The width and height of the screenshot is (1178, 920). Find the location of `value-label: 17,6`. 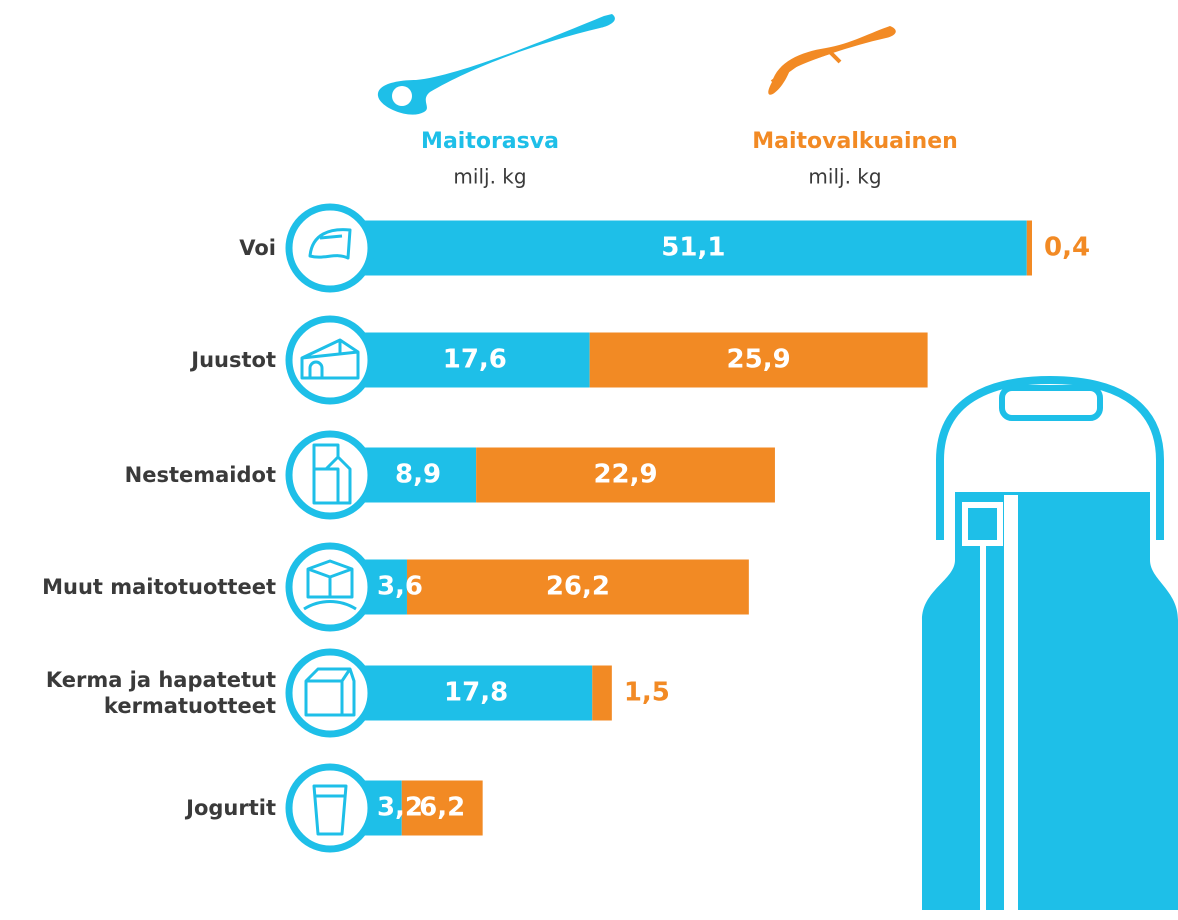

value-label: 17,6 is located at coordinates (475, 360).